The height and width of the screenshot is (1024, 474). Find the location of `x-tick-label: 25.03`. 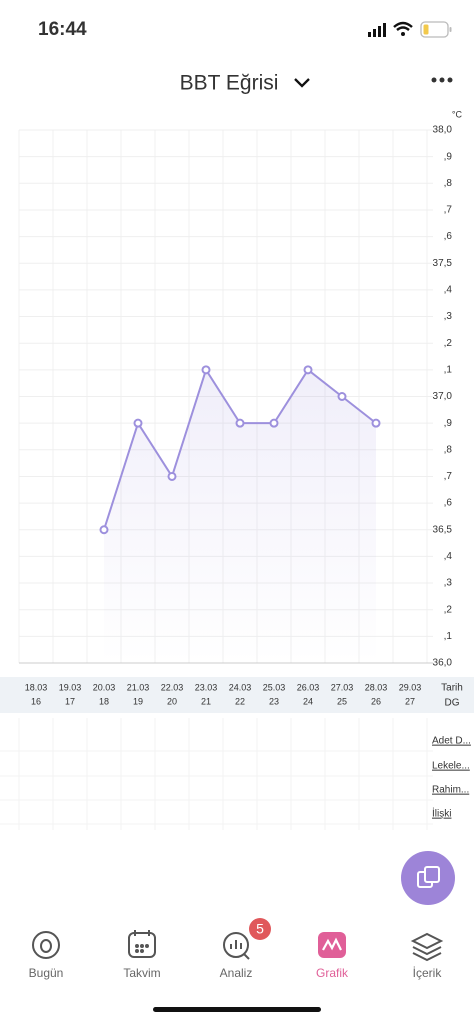

x-tick-label: 25.03 is located at coordinates (274, 687).